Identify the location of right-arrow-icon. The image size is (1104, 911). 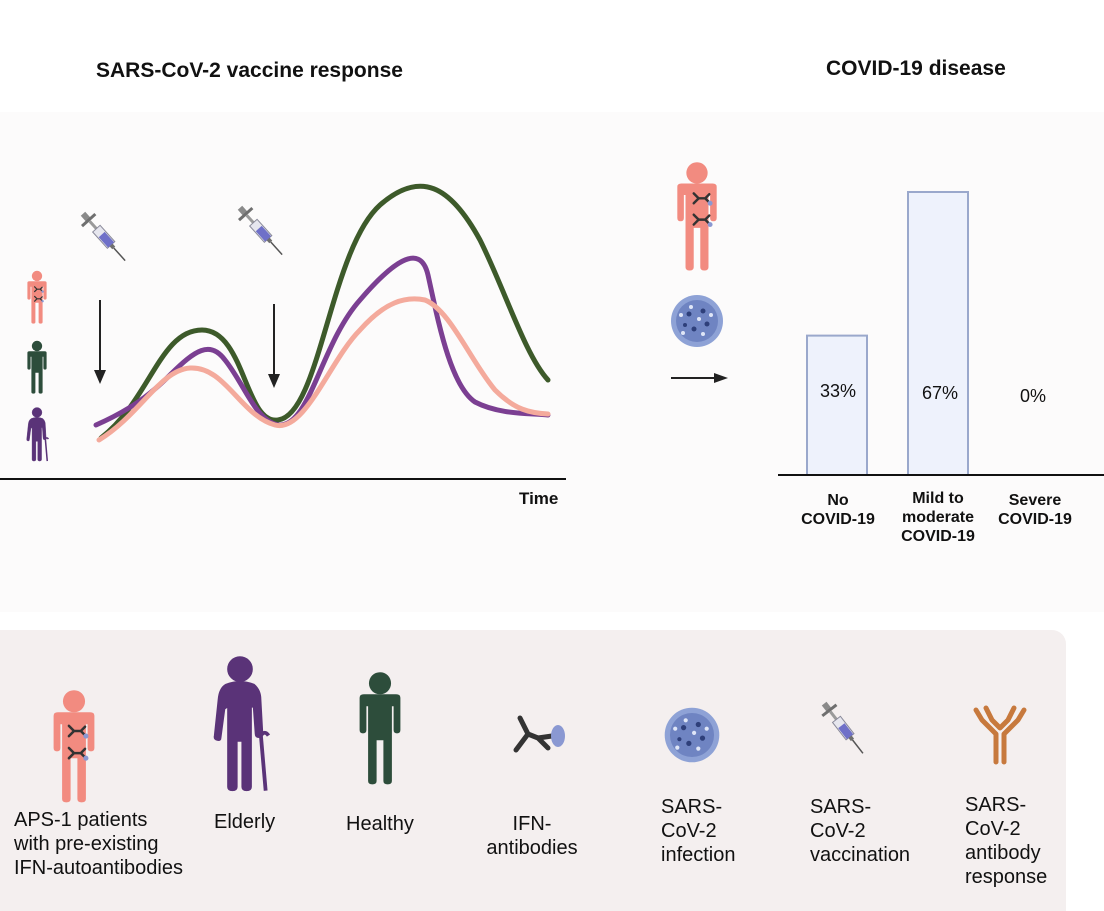
(699, 378).